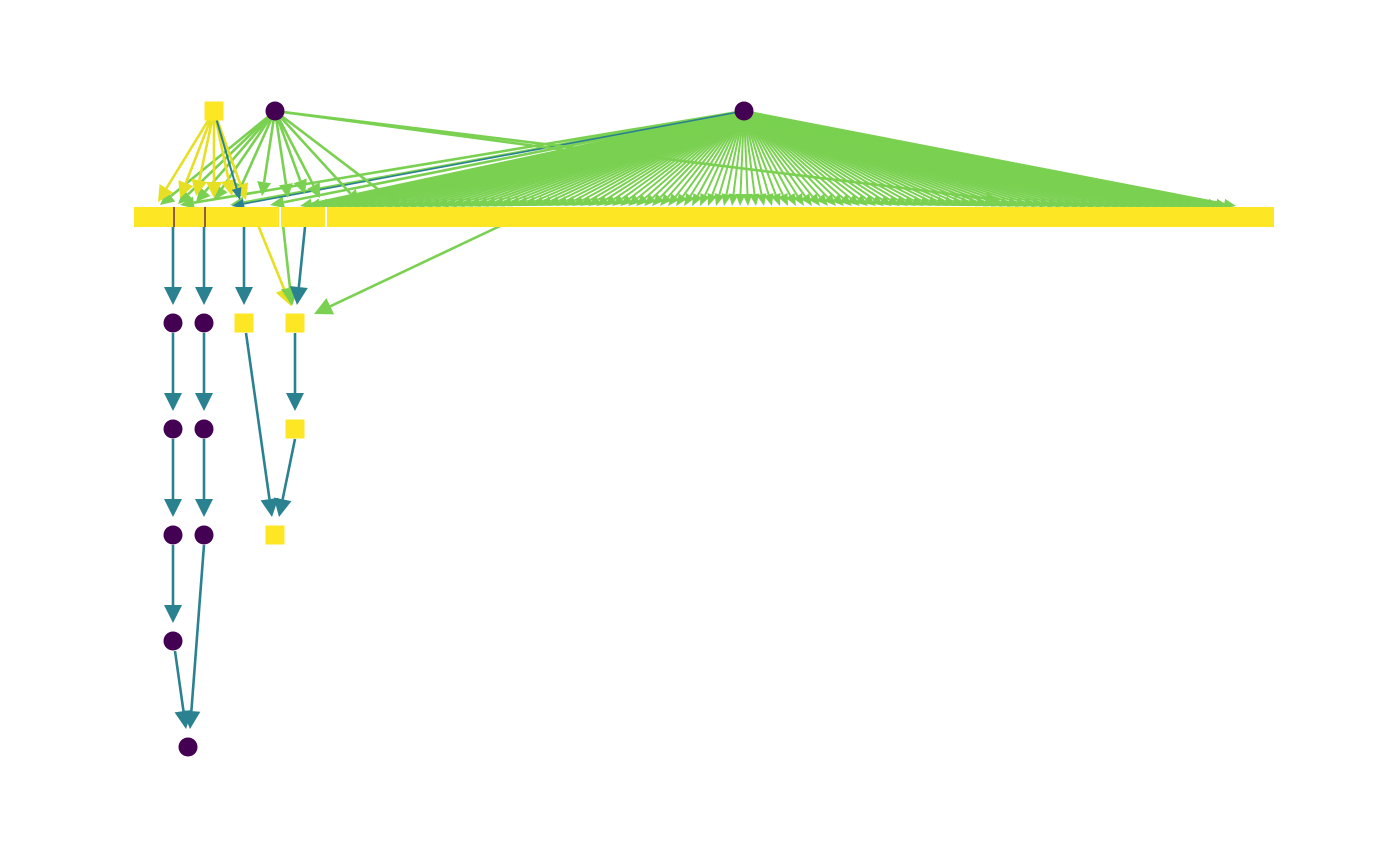 The height and width of the screenshot is (866, 1400). I want to click on square-node-row, so click(704, 217).